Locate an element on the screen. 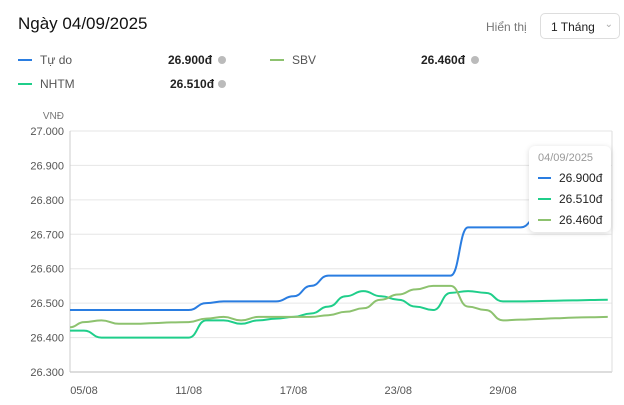 The width and height of the screenshot is (624, 405). series-line-sbv is located at coordinates (338, 306).